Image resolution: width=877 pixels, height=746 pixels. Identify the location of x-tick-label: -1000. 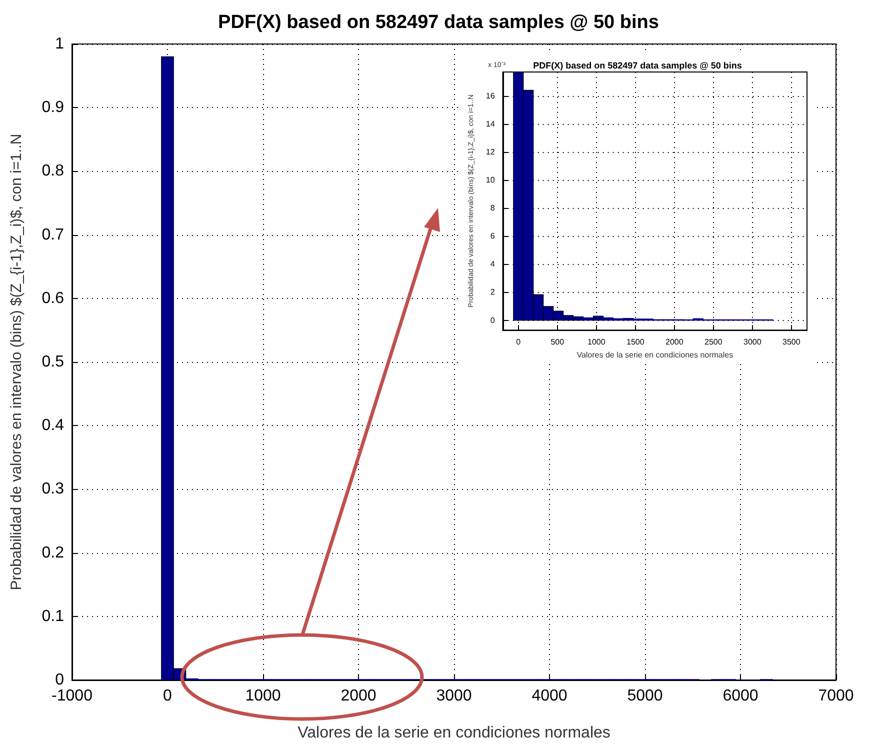
(72, 696).